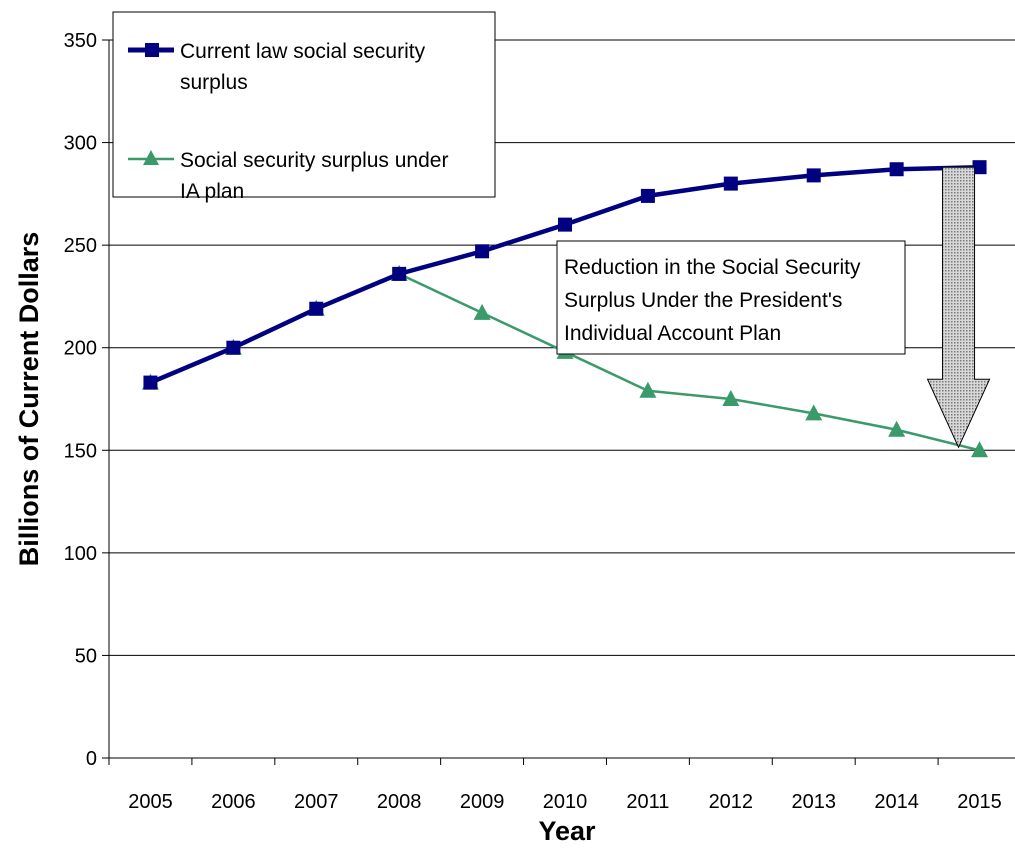  What do you see at coordinates (150, 802) in the screenshot?
I see `x-tick-label: 2005` at bounding box center [150, 802].